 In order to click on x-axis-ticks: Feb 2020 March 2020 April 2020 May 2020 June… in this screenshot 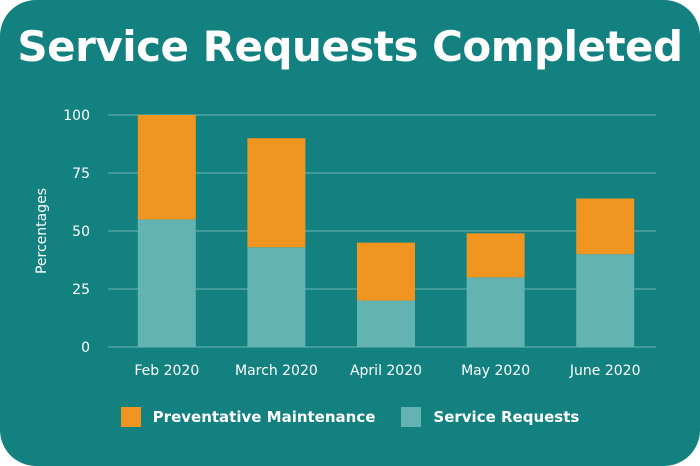, I will do `click(387, 371)`.